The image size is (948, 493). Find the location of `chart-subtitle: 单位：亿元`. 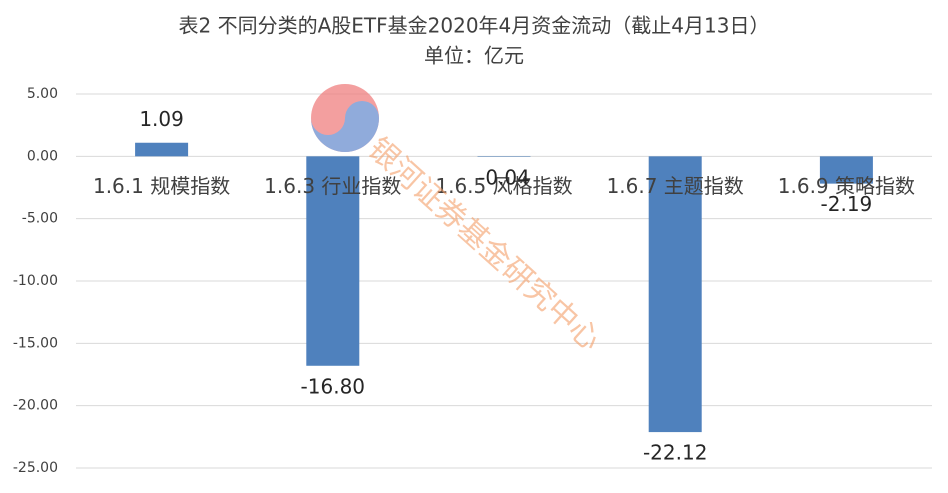

chart-subtitle: 单位：亿元 is located at coordinates (474, 56).